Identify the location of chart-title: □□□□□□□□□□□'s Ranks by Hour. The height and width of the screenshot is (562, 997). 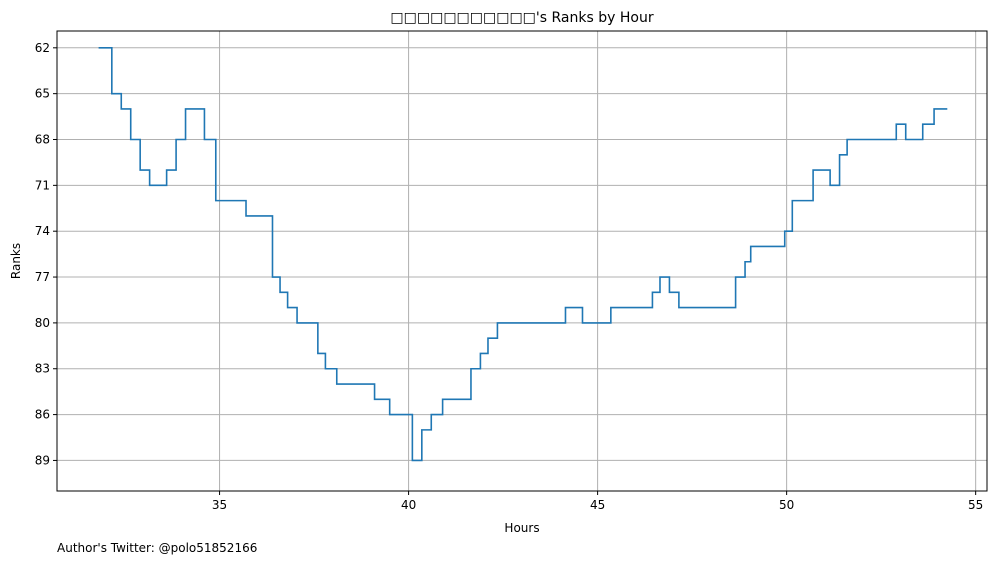
(521, 18).